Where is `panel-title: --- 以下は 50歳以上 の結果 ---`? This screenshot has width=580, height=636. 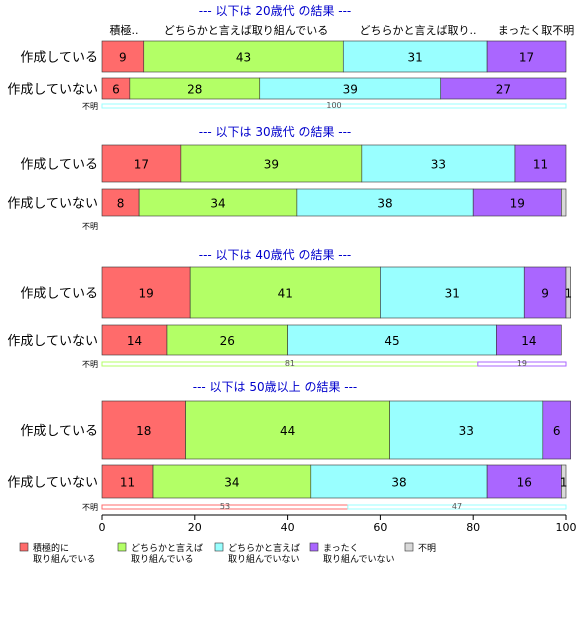
panel-title: --- 以下は 50歳以上 の結果 --- is located at coordinates (275, 387).